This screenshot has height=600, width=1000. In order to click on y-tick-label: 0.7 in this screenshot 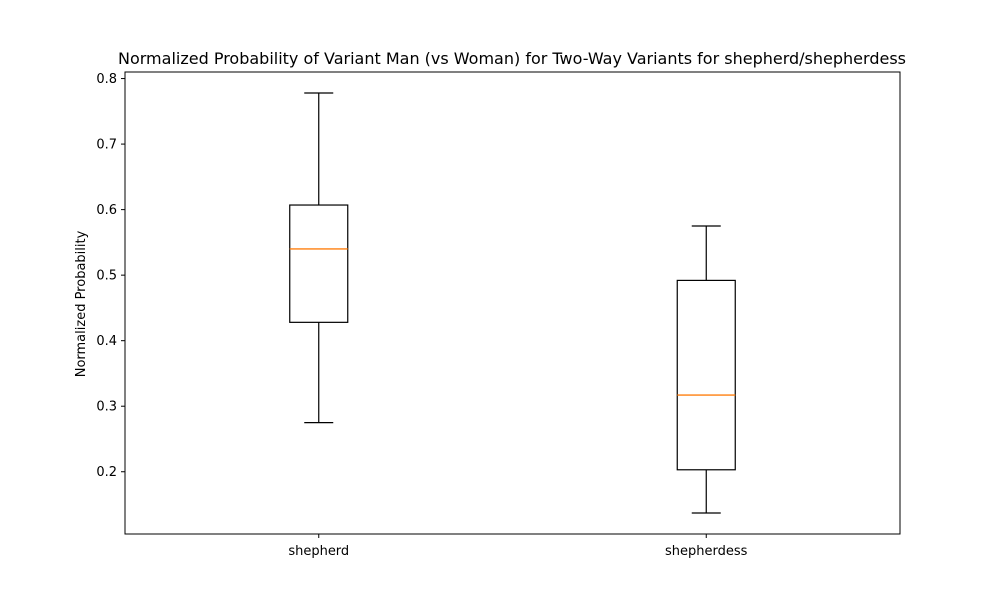, I will do `click(106, 145)`.